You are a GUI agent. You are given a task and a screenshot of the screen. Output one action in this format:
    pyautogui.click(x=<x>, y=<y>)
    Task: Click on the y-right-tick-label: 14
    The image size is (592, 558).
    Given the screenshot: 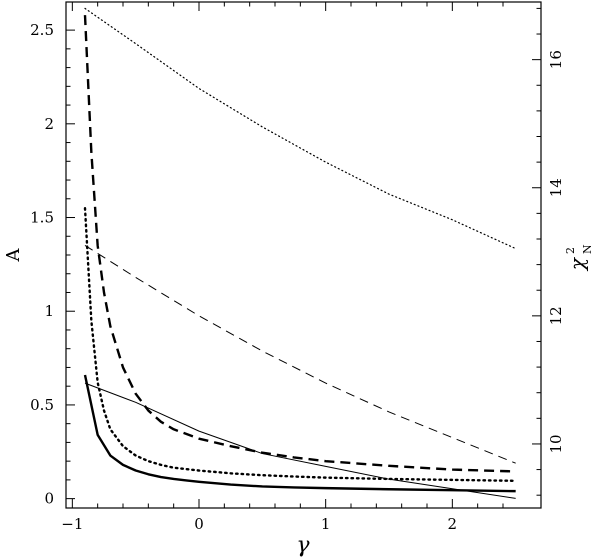 What is the action you would take?
    pyautogui.click(x=556, y=187)
    